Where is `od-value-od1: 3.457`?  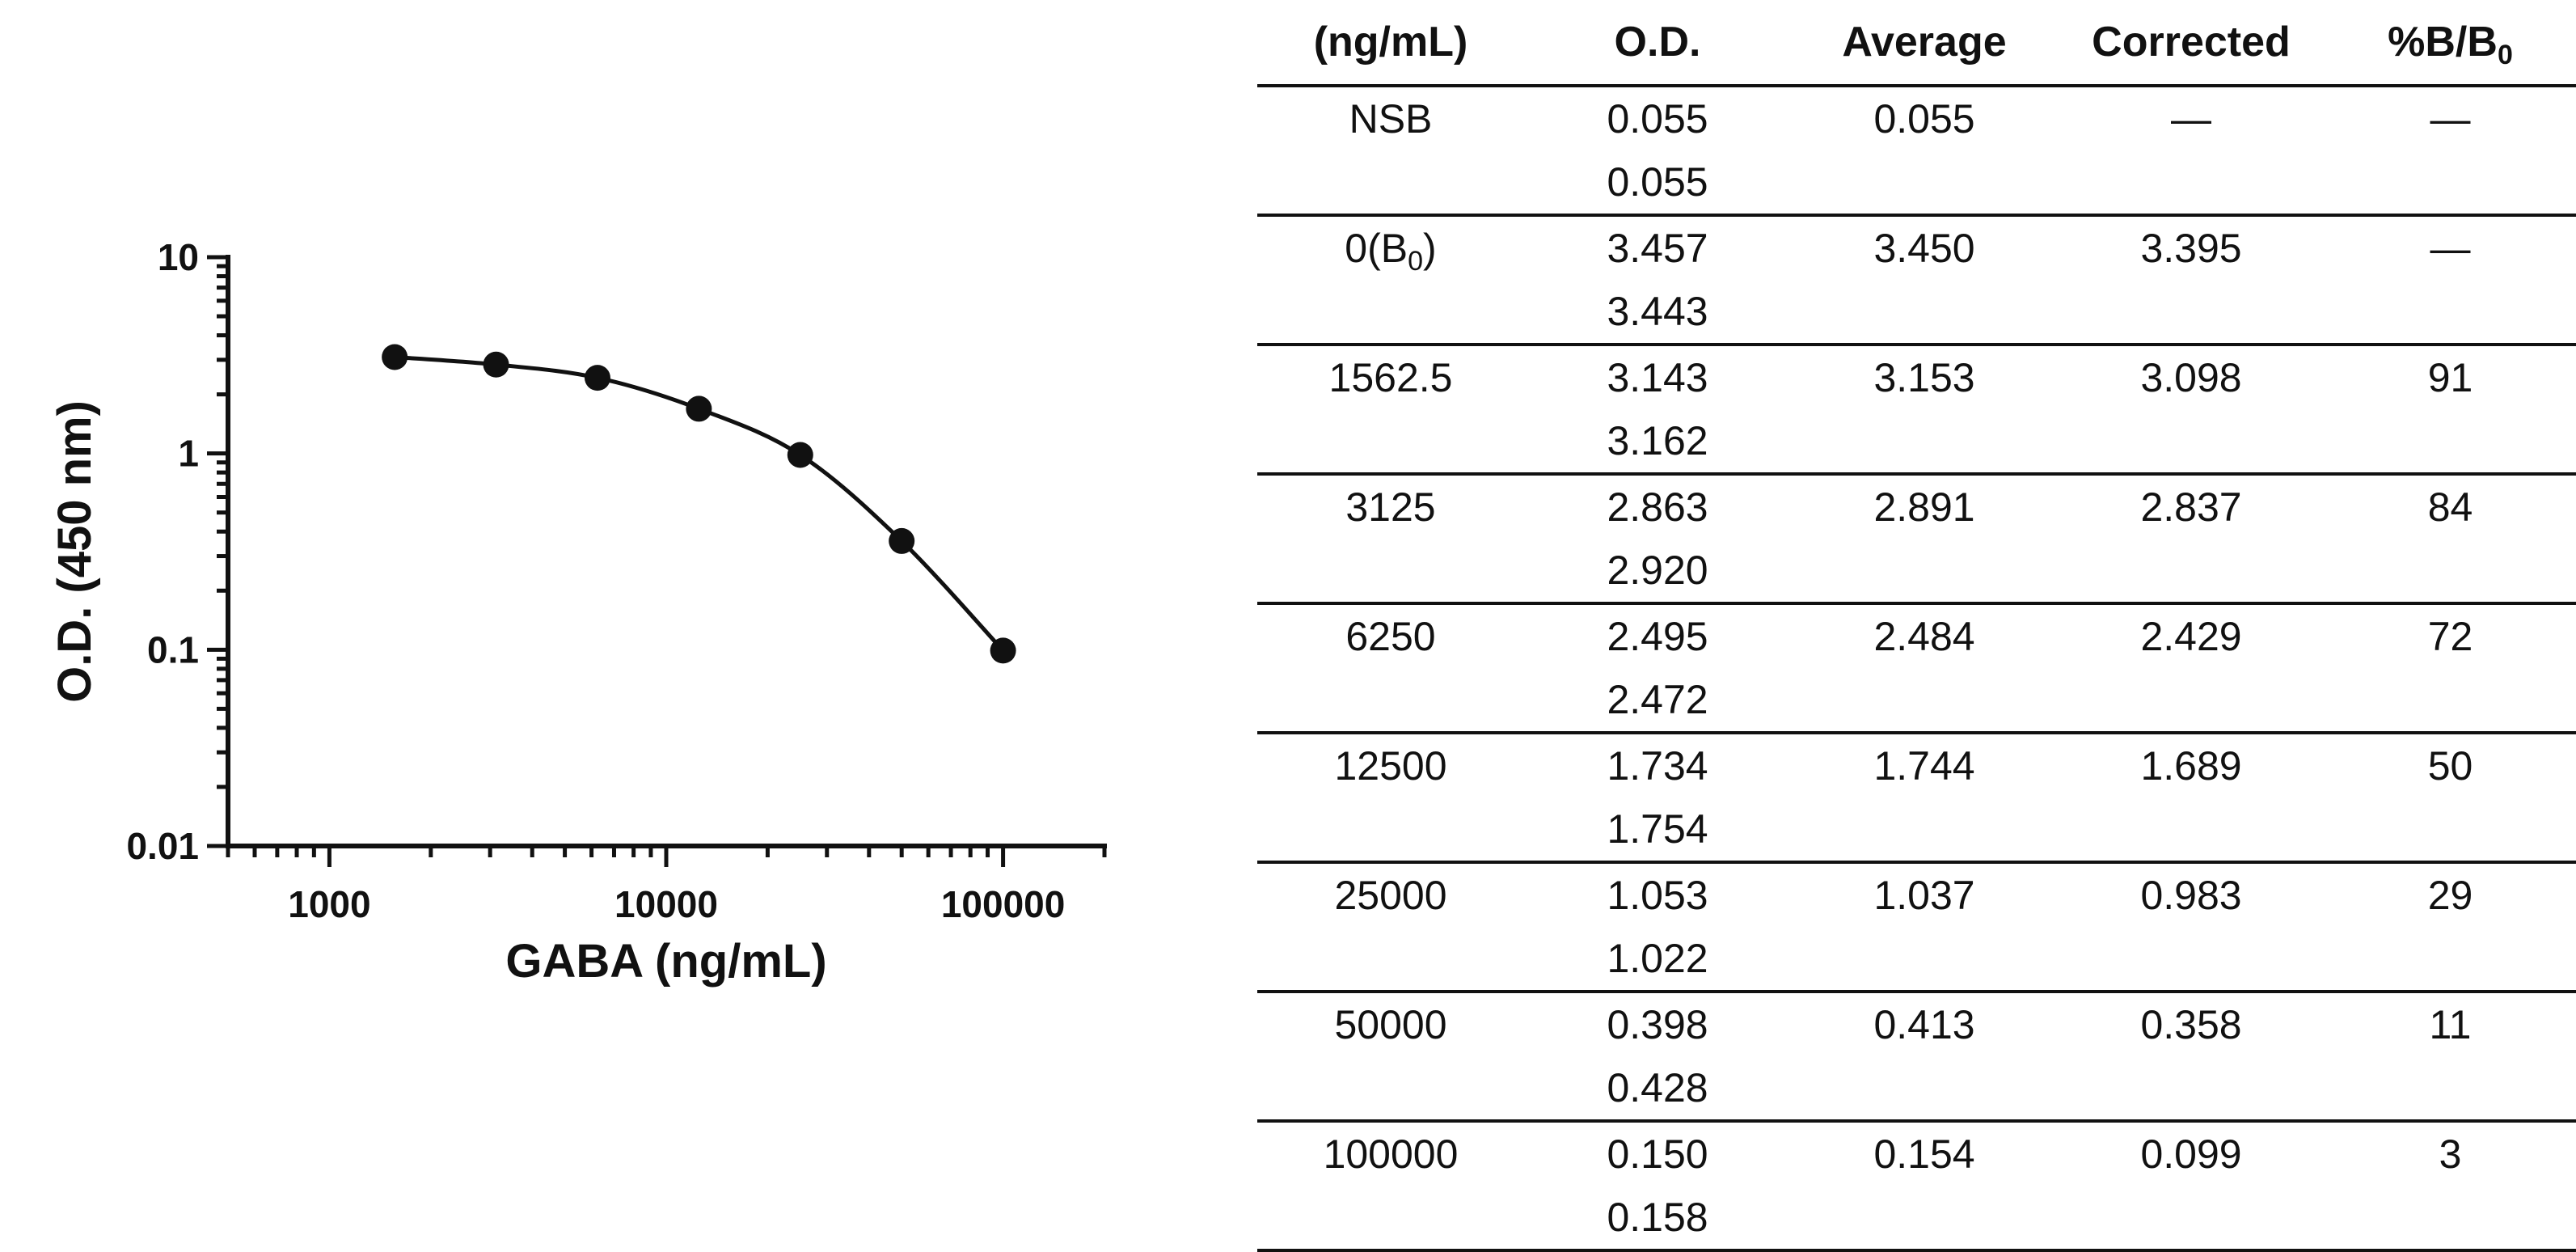
od-value-od1: 3.457 is located at coordinates (1657, 248).